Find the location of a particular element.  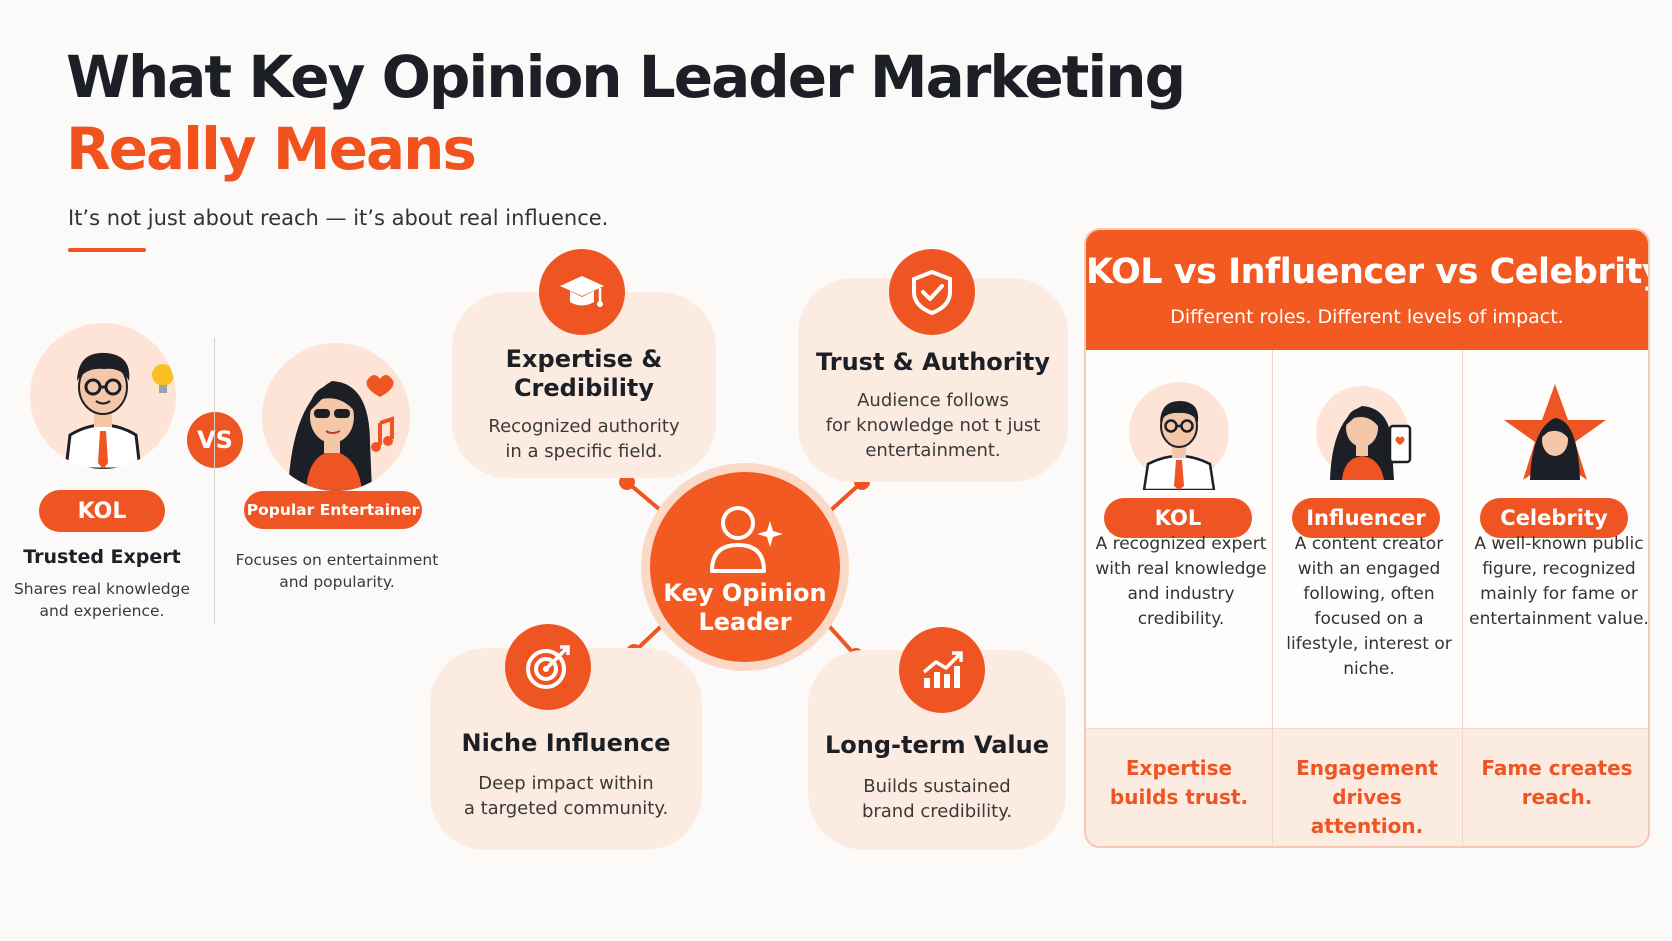

graduation-cap-icon is located at coordinates (582, 291).